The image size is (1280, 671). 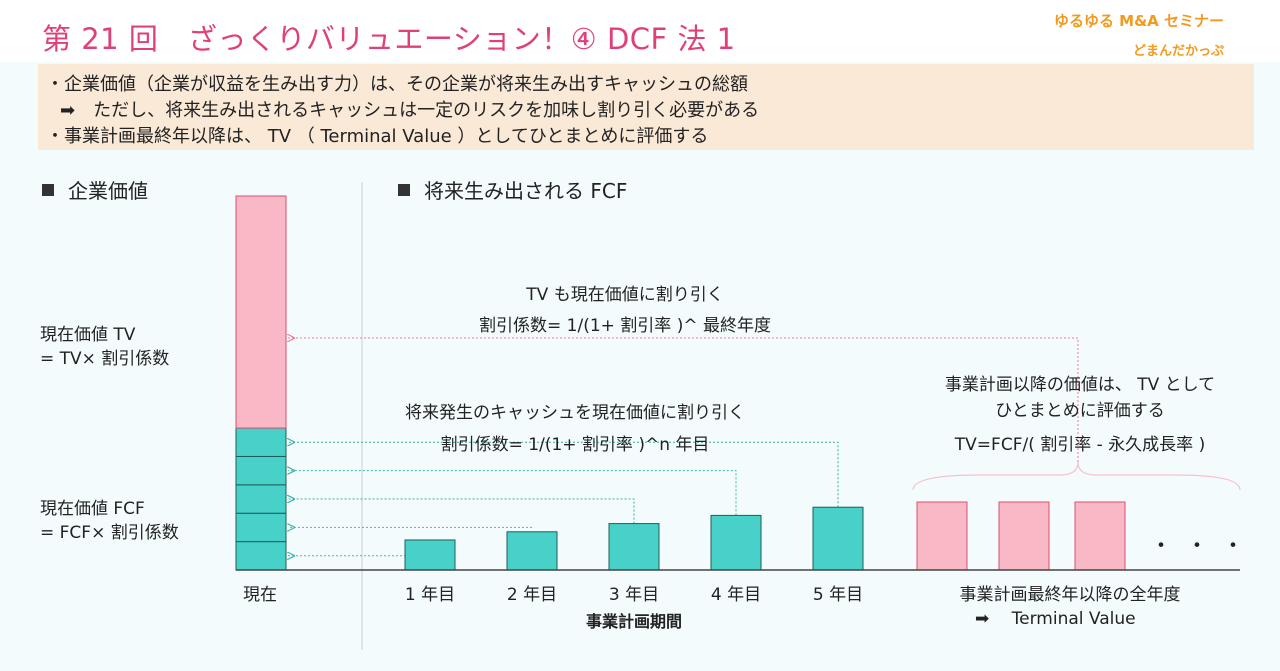 What do you see at coordinates (109, 533) in the screenshot?
I see `fcf-pv-label-2: = FCF× 割引係数` at bounding box center [109, 533].